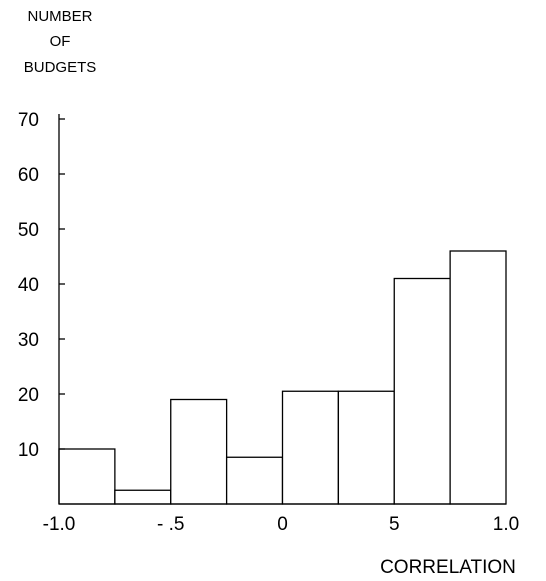 This screenshot has height=581, width=546. Describe the element at coordinates (170, 524) in the screenshot. I see `x-tick-label-2: - .5` at that location.